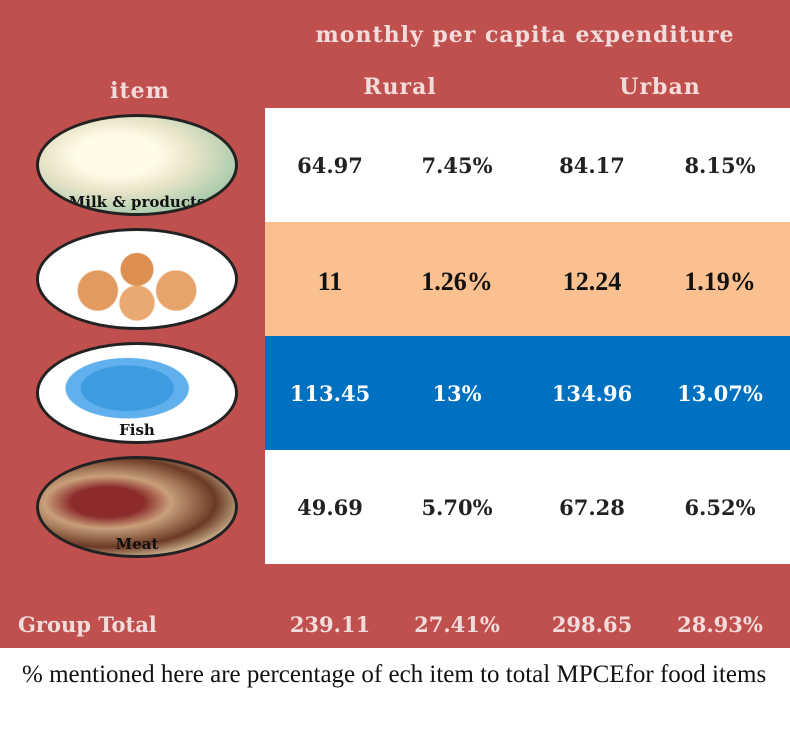 The image size is (790, 733). What do you see at coordinates (720, 393) in the screenshot?
I see `table-cell: 13.07%` at bounding box center [720, 393].